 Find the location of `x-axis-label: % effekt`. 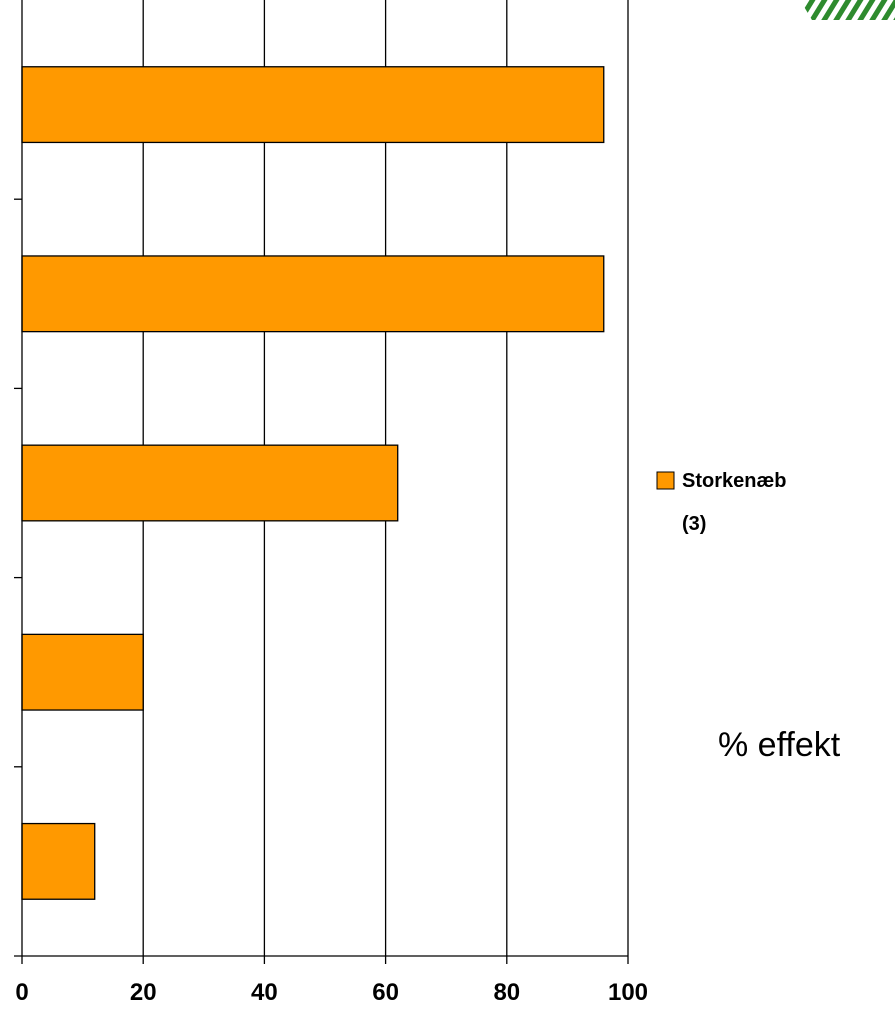

x-axis-label: % effekt is located at coordinates (779, 745).